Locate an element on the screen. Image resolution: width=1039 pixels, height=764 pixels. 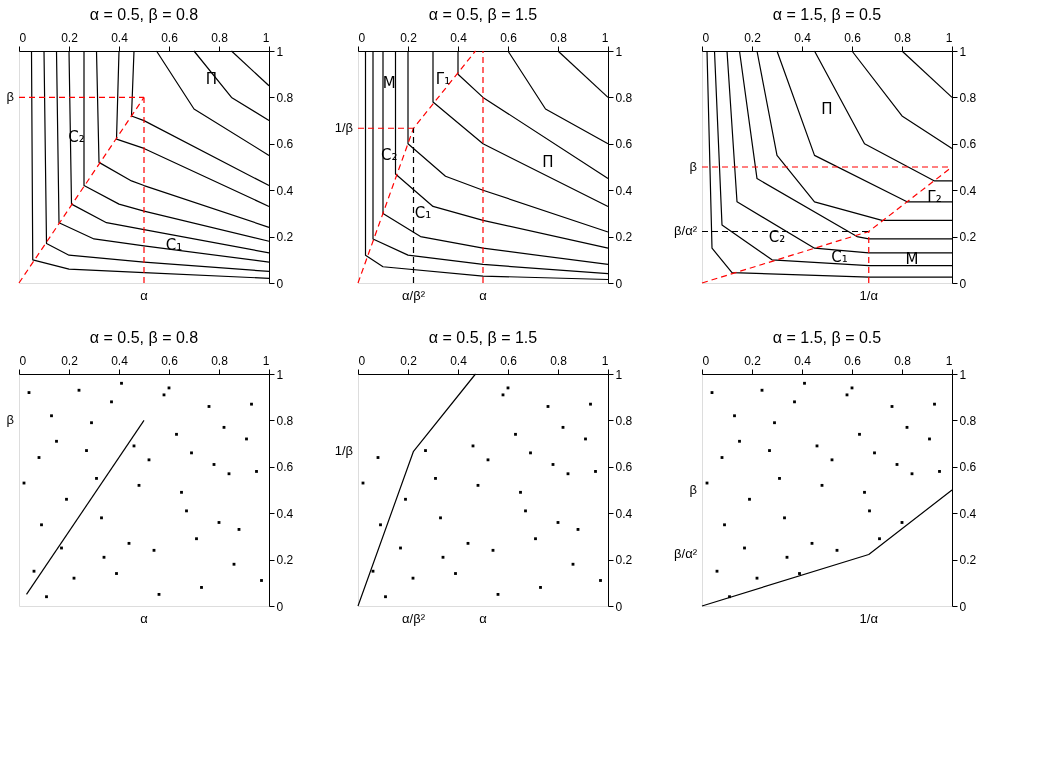
annotation: Γ₁ is located at coordinates (443, 78).